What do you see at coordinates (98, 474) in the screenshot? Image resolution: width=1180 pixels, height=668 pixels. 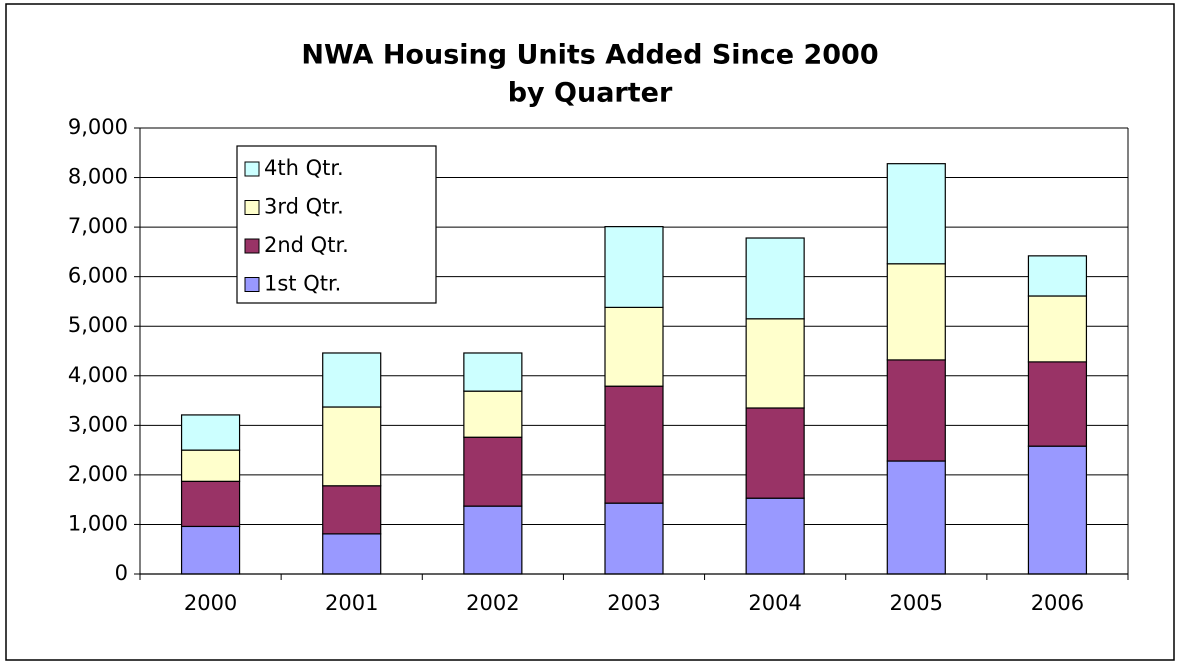 I see `y-tick-label: 2,000` at bounding box center [98, 474].